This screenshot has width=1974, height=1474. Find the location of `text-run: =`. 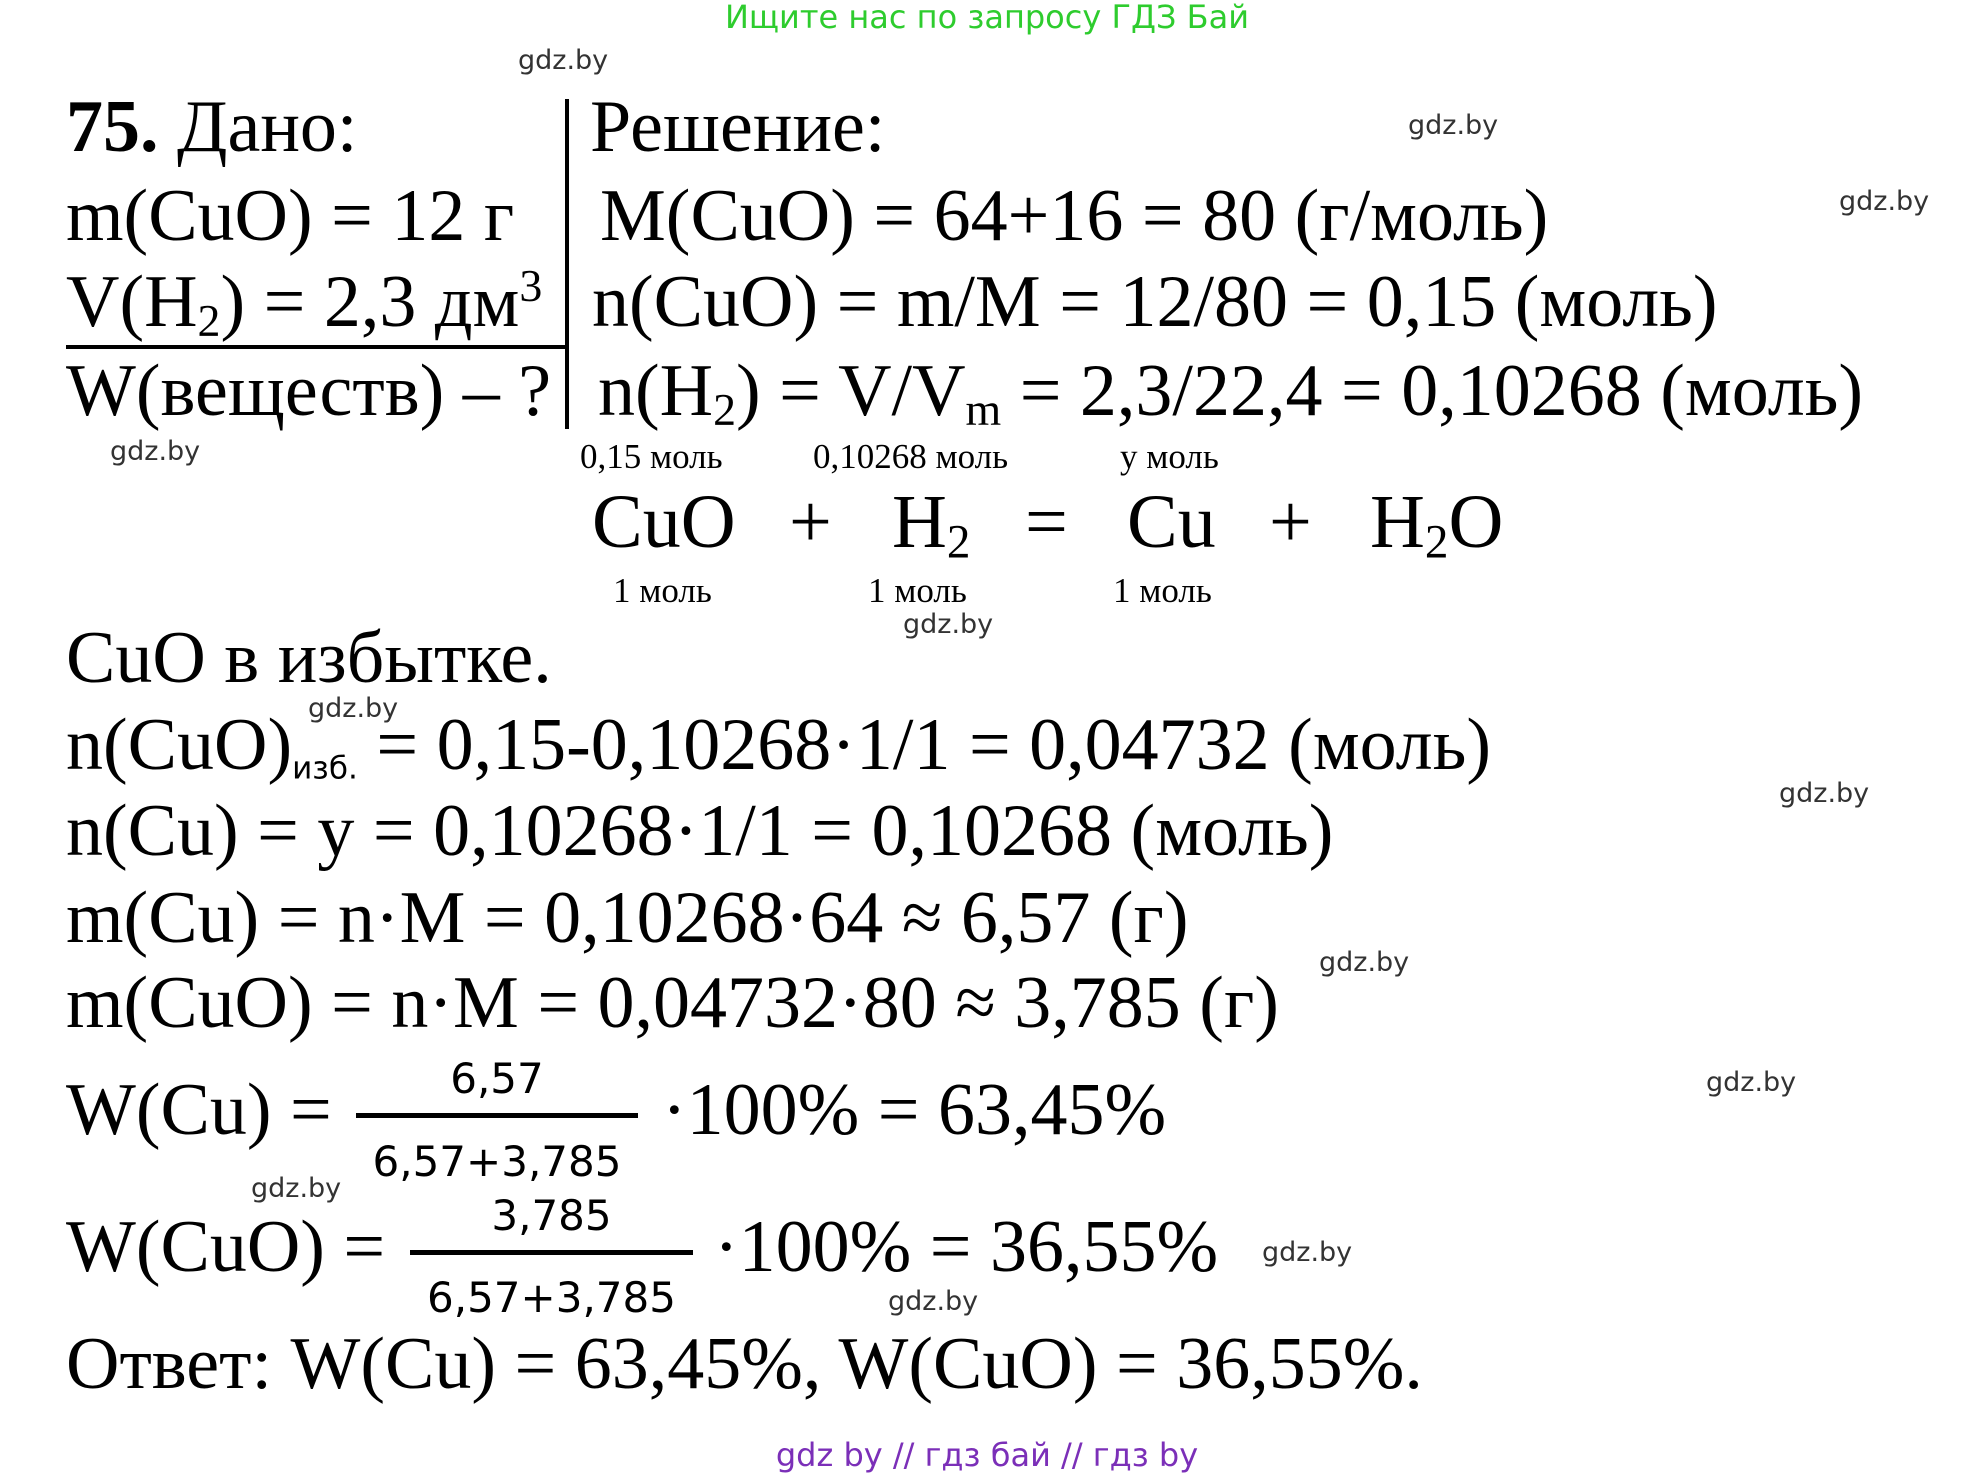

text-run: = is located at coordinates (1046, 522).